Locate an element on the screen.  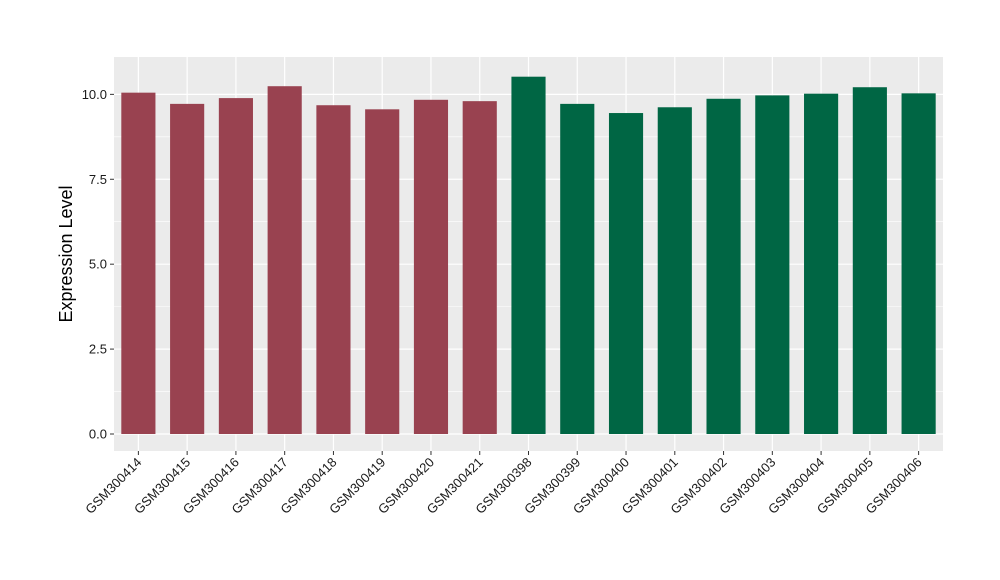
y-tick-label: 10.0 is located at coordinates (94, 94).